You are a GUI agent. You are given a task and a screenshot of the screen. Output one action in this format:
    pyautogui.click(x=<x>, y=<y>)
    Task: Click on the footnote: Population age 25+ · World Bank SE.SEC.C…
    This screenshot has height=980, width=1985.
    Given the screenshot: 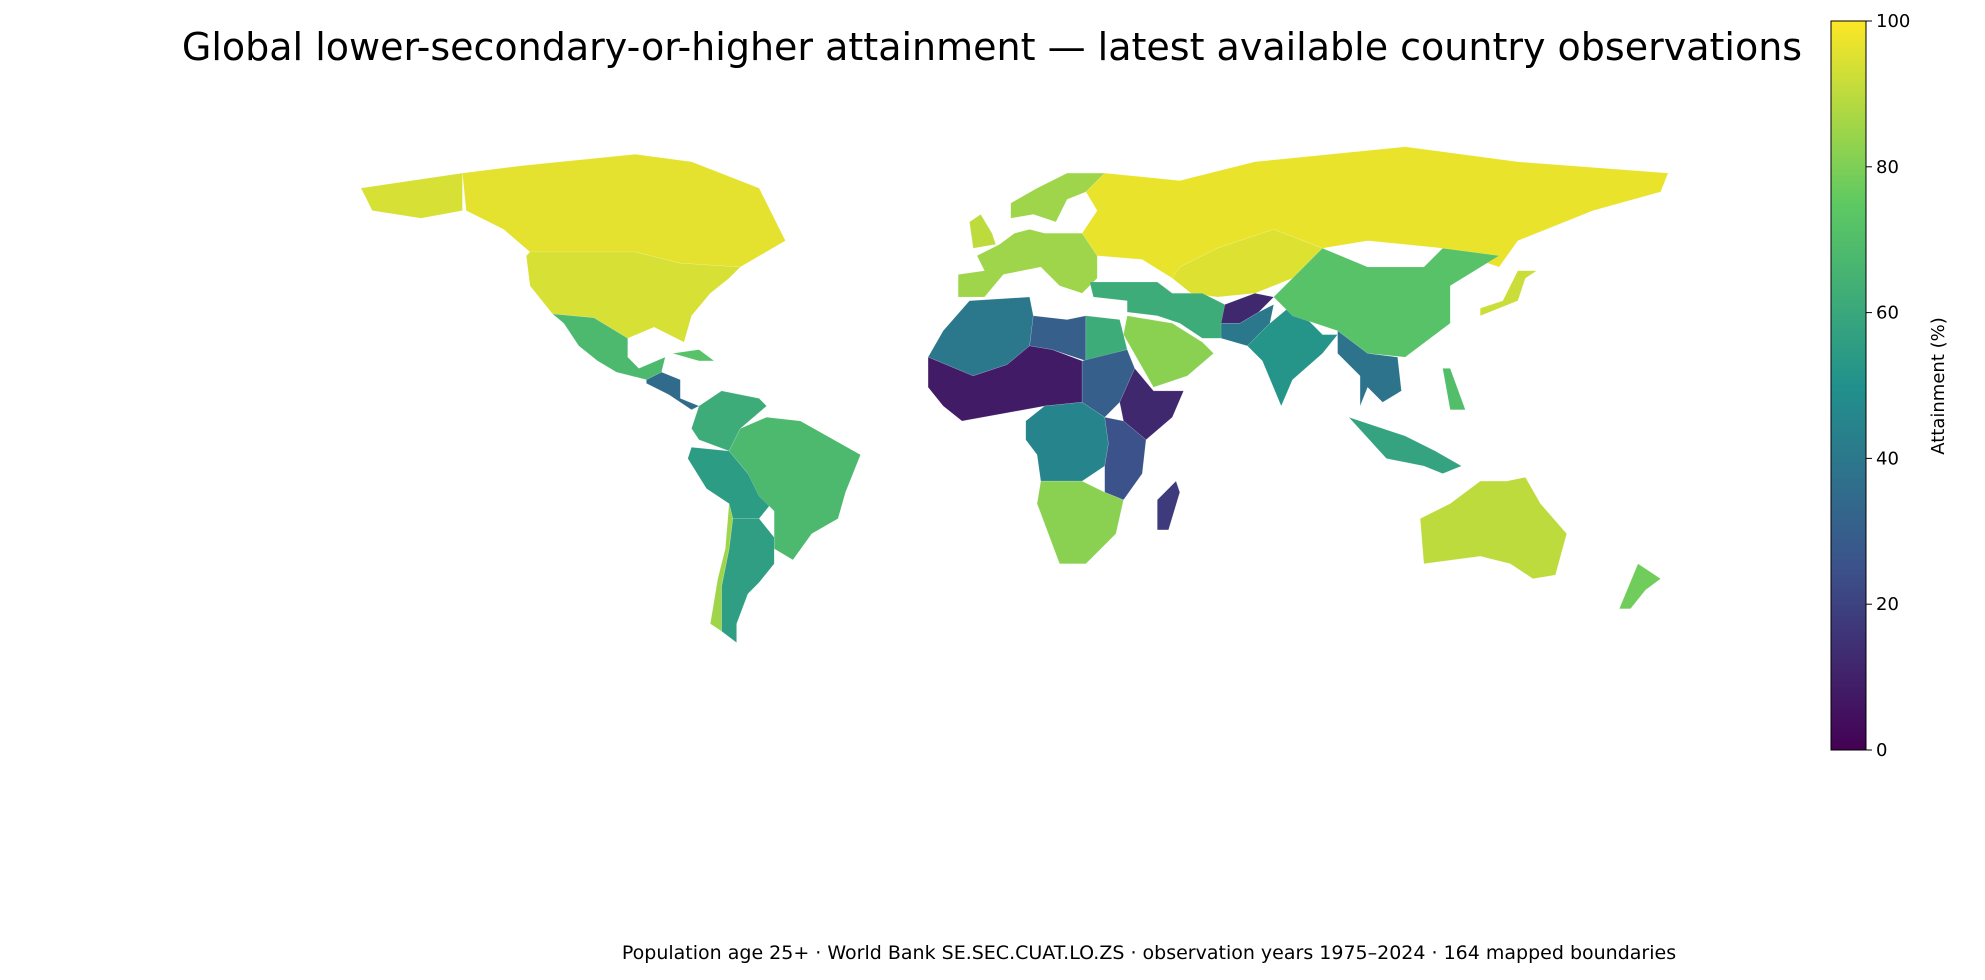 What is the action you would take?
    pyautogui.click(x=1149, y=953)
    